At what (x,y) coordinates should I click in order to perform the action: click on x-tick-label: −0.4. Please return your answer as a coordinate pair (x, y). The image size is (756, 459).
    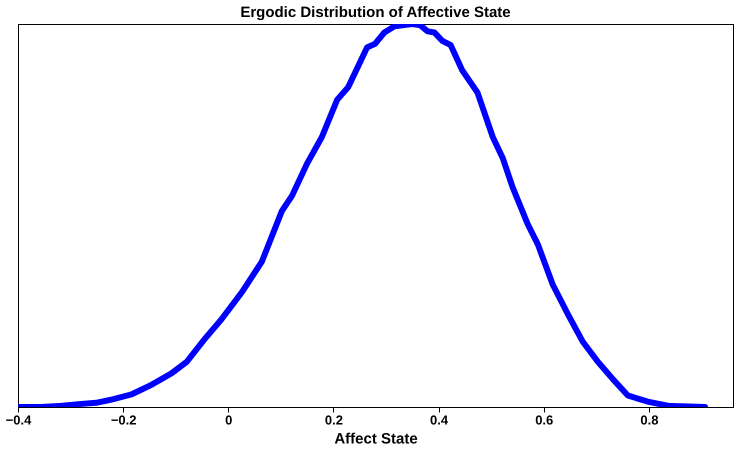
    Looking at the image, I should click on (19, 420).